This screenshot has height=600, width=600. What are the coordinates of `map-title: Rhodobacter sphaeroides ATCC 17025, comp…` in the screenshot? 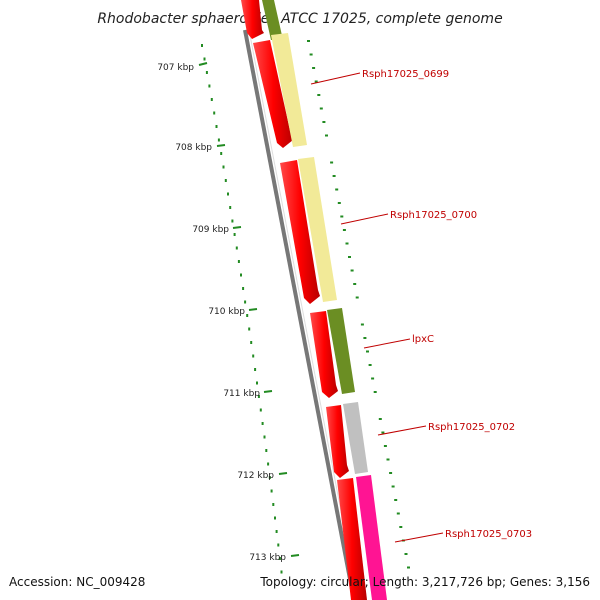 It's located at (299, 19).